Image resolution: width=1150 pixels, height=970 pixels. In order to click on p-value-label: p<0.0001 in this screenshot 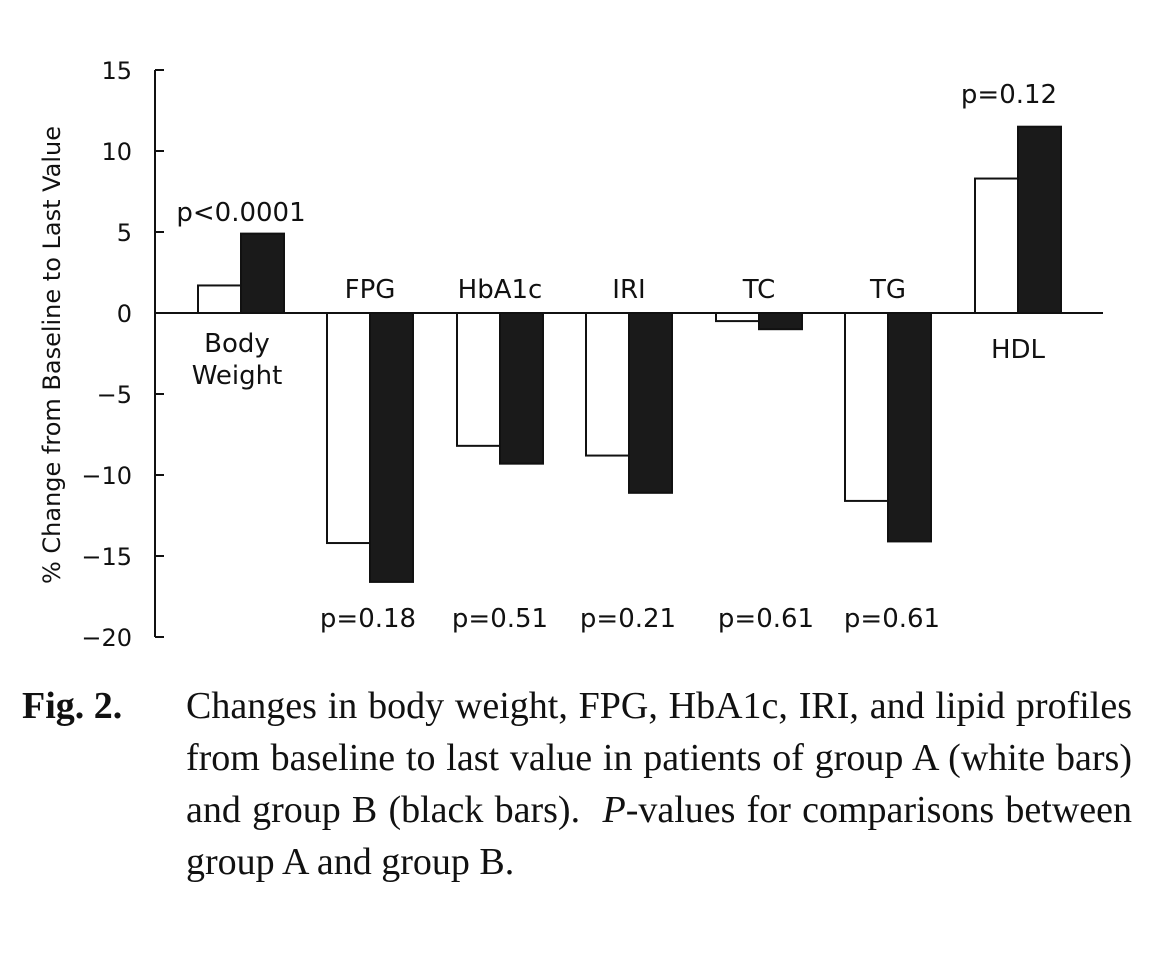, I will do `click(240, 213)`.